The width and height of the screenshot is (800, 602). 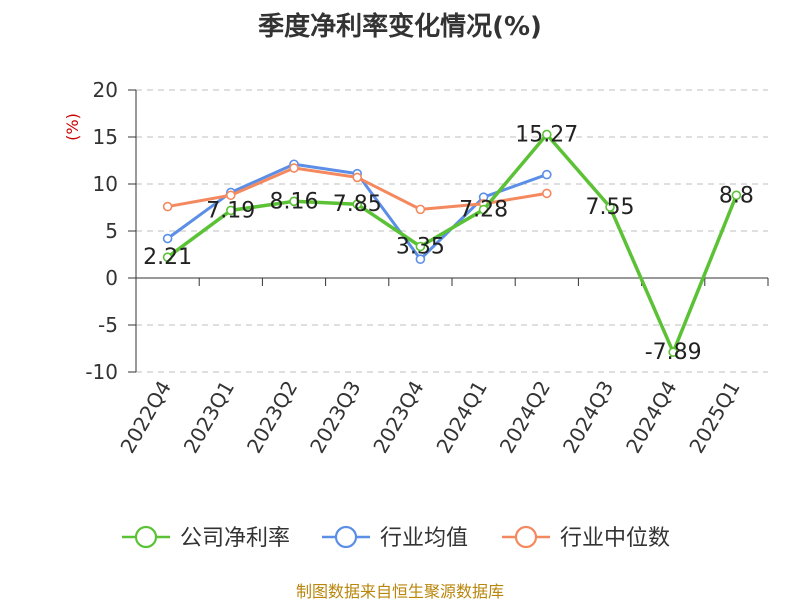 What do you see at coordinates (272, 417) in the screenshot?
I see `x-tick-label: 2023Q2` at bounding box center [272, 417].